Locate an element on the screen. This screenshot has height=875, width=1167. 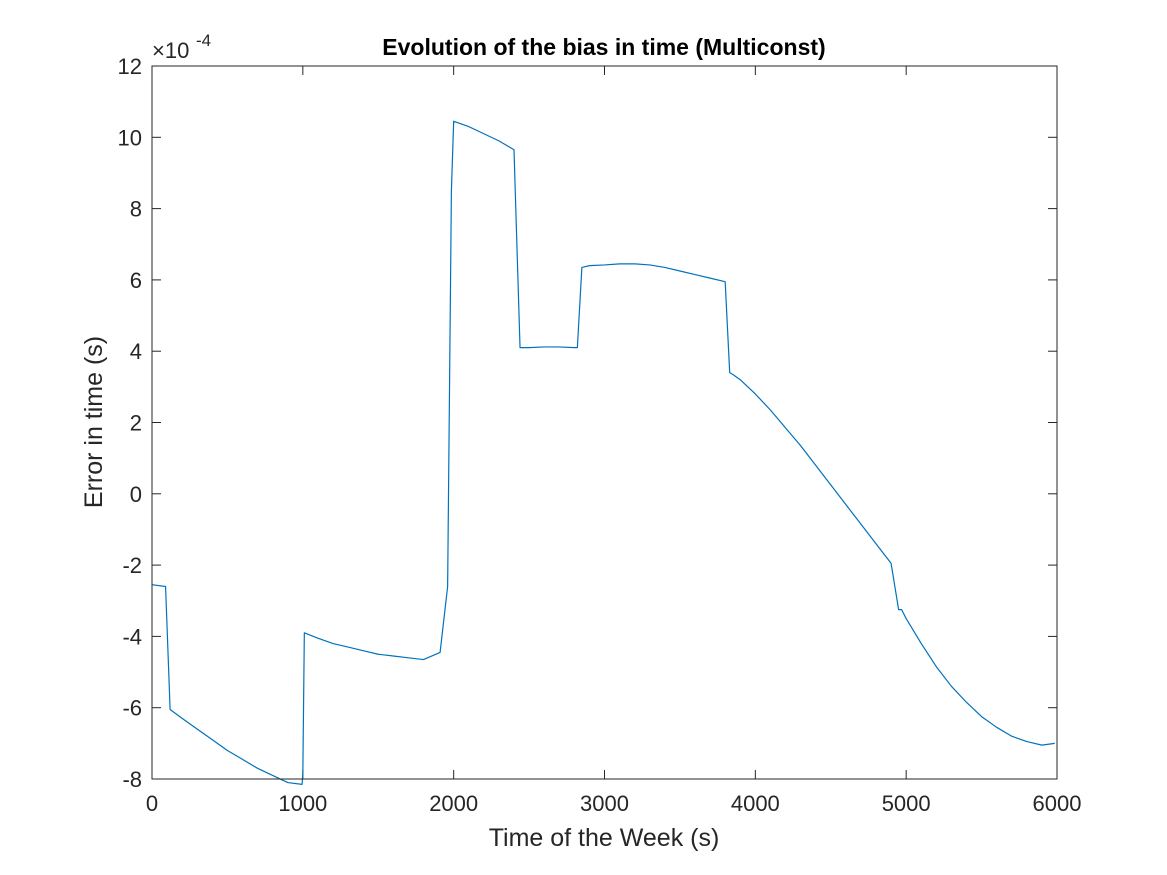
y-tick-label: -4 is located at coordinates (132, 636).